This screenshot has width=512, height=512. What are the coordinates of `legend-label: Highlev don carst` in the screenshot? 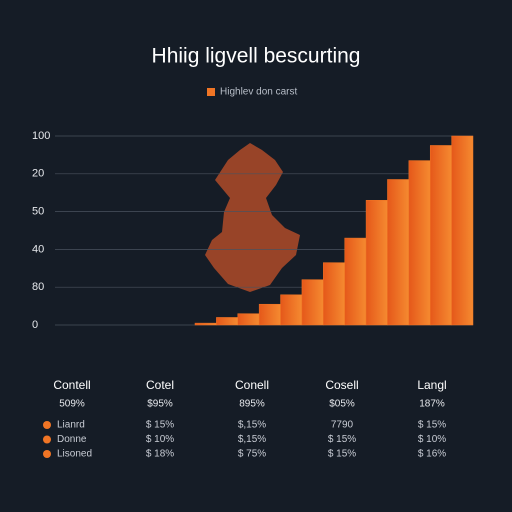 It's located at (258, 92).